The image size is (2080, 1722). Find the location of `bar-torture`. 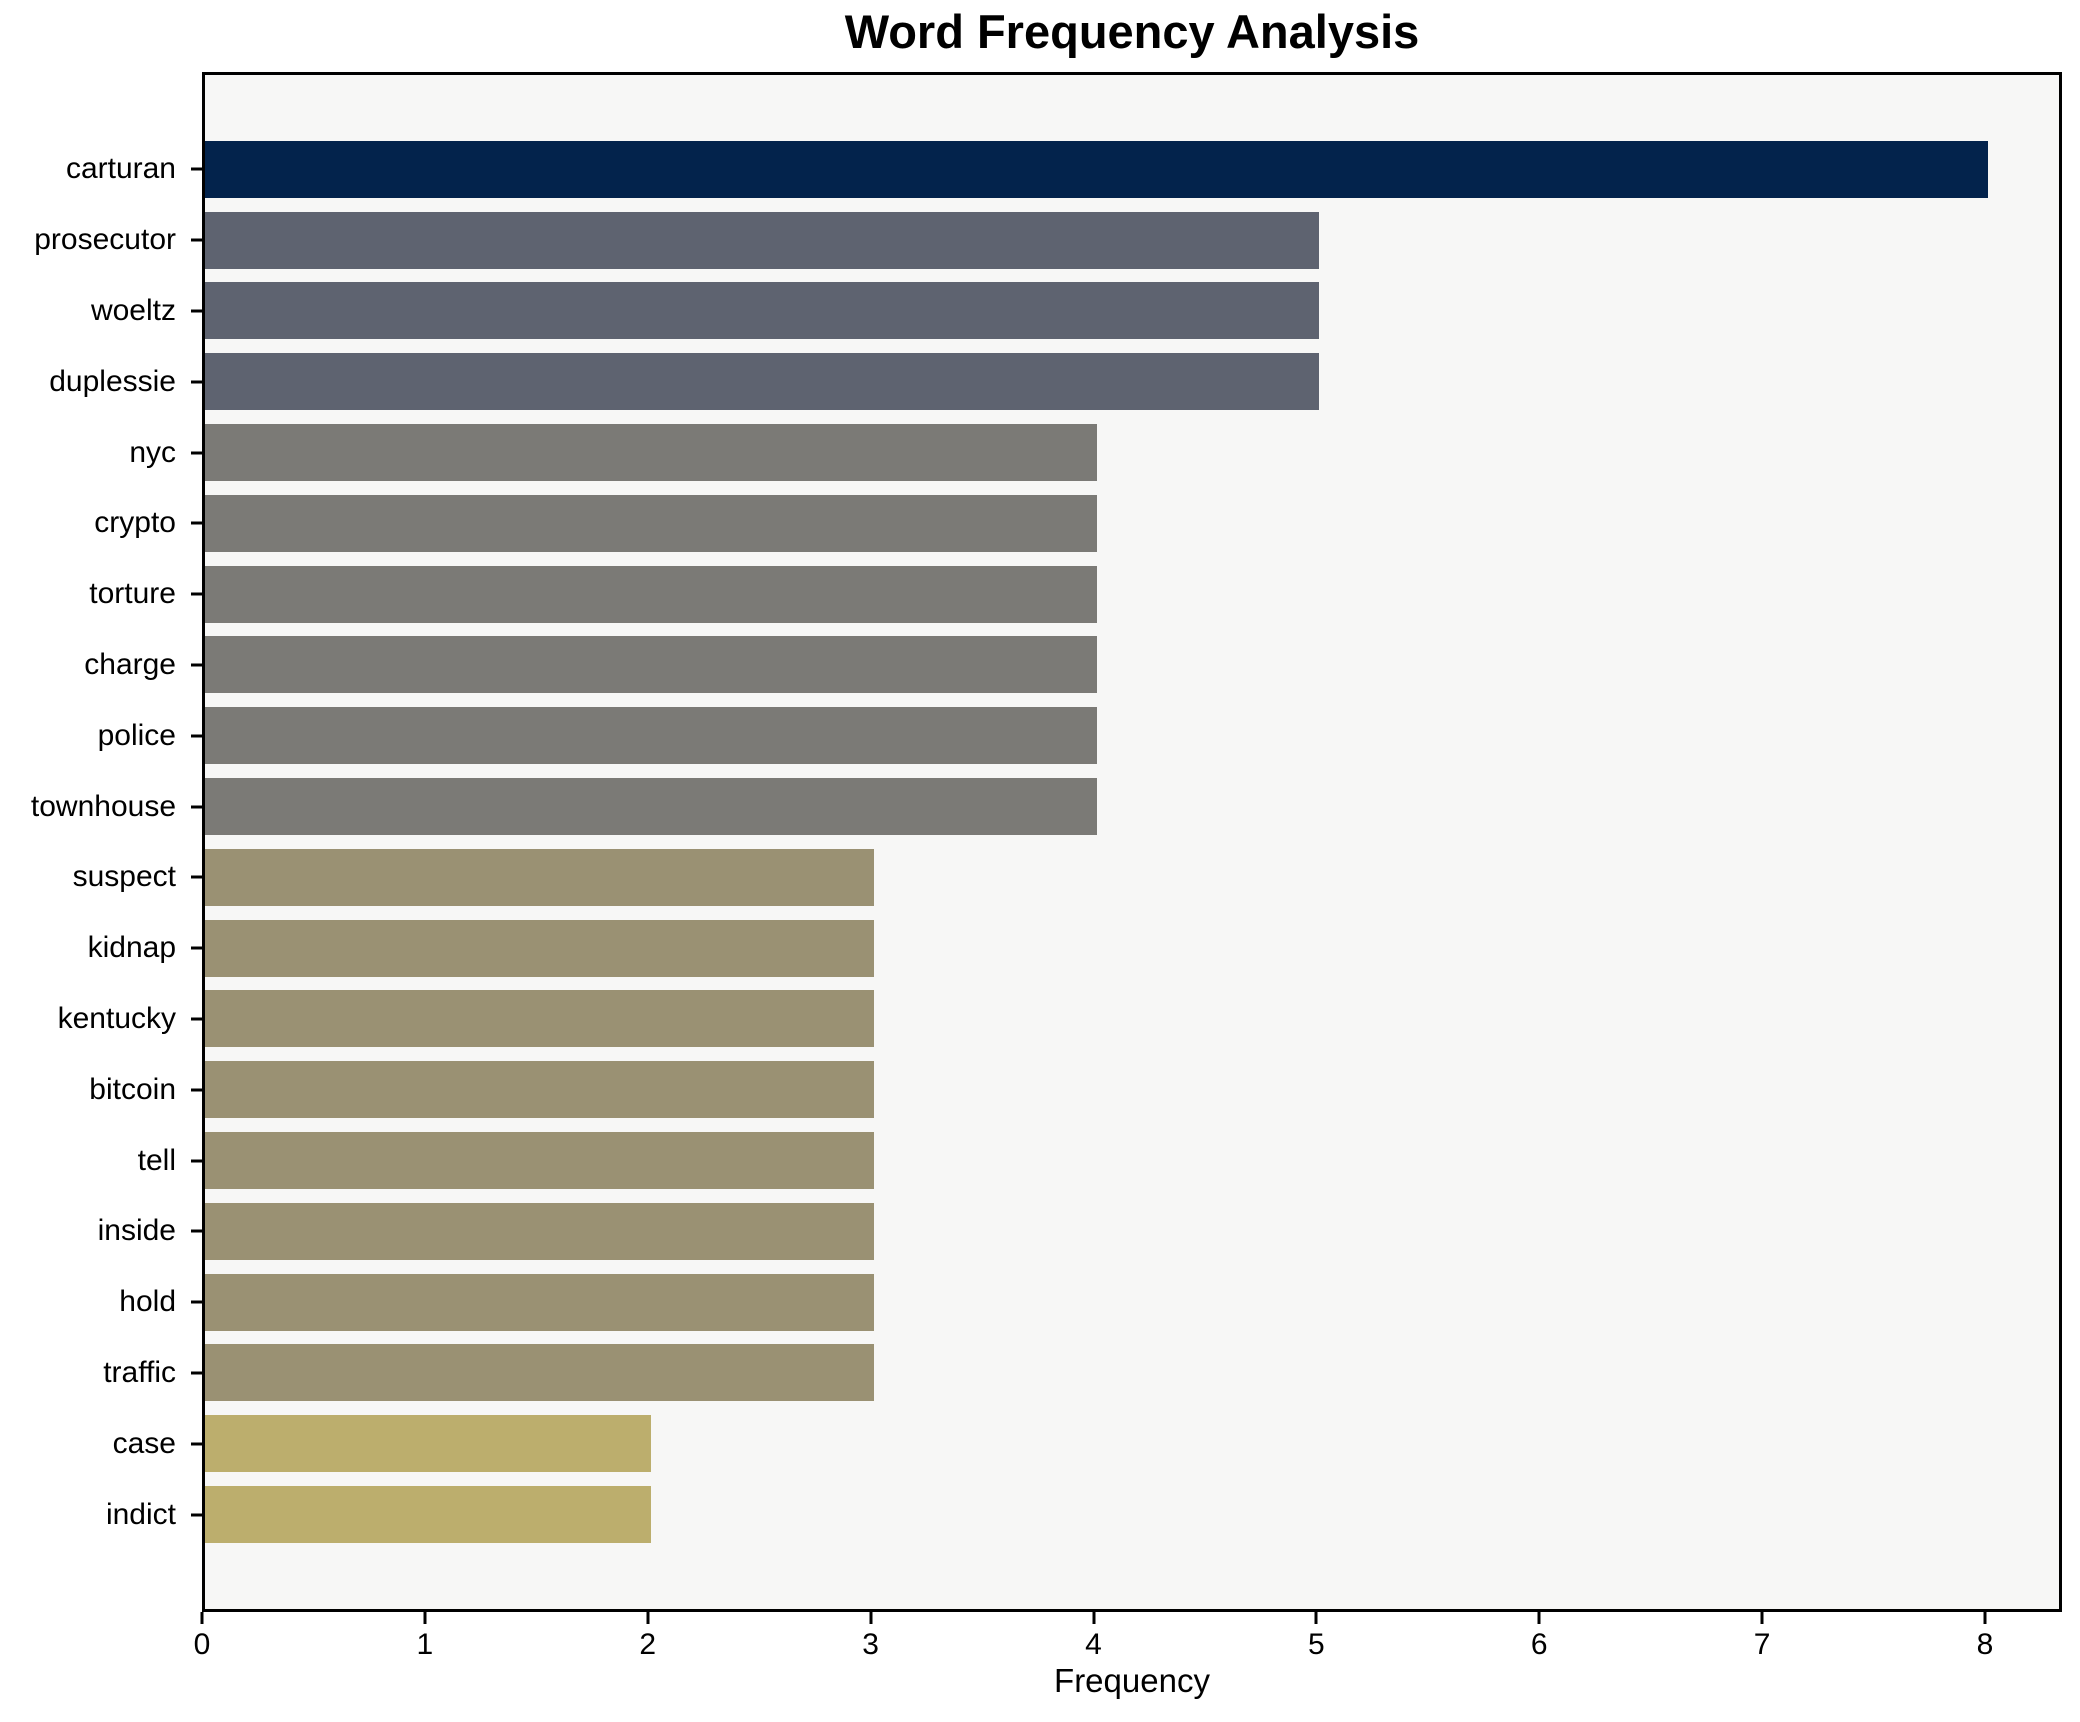

bar-torture is located at coordinates (651, 594).